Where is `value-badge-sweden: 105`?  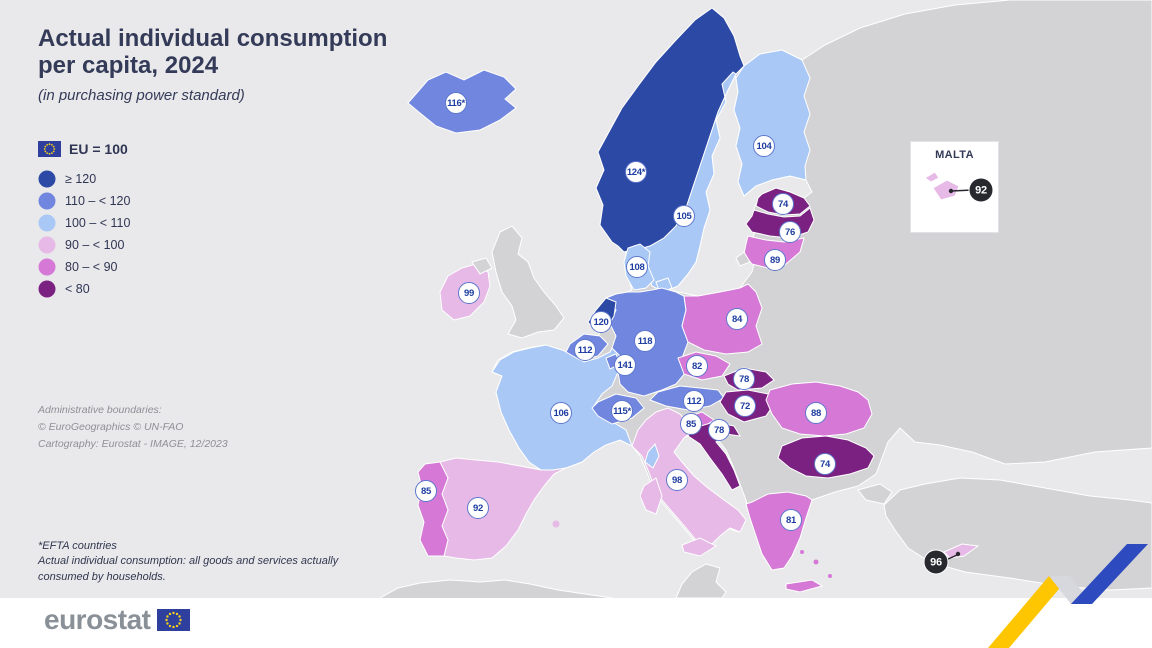
value-badge-sweden: 105 is located at coordinates (684, 216).